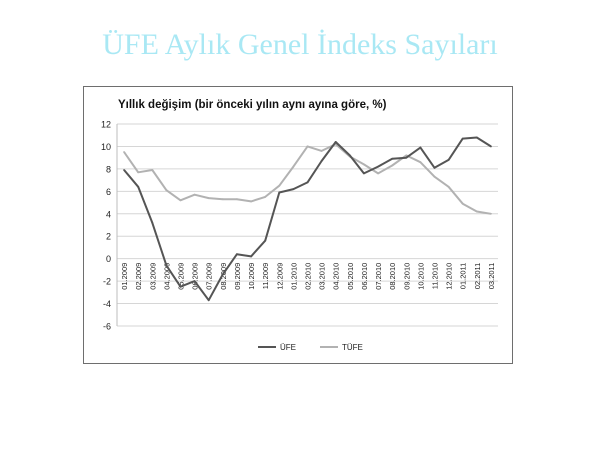 This screenshot has width=600, height=450. What do you see at coordinates (209, 276) in the screenshot?
I see `x-tick-label: 07.2009` at bounding box center [209, 276].